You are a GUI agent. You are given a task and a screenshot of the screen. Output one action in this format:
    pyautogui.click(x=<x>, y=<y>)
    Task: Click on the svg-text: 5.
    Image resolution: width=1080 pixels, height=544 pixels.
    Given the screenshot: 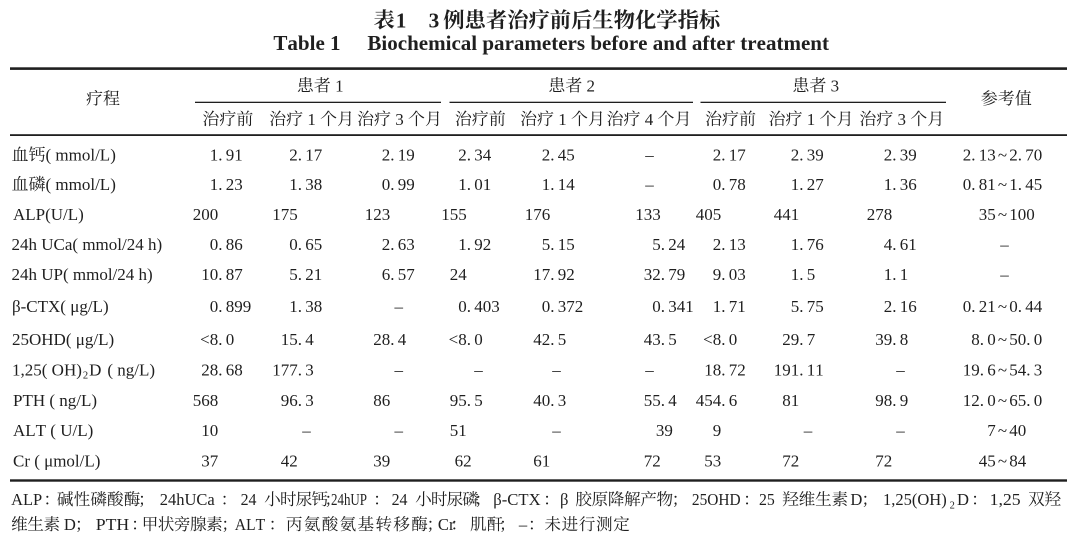 What is the action you would take?
    pyautogui.click(x=295, y=274)
    